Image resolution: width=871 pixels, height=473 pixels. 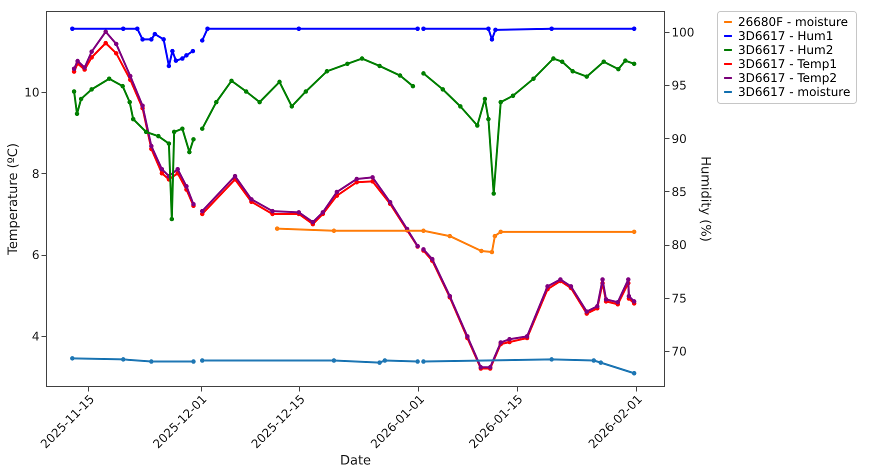 I want to click on x-axis-title: Date, so click(x=356, y=461).